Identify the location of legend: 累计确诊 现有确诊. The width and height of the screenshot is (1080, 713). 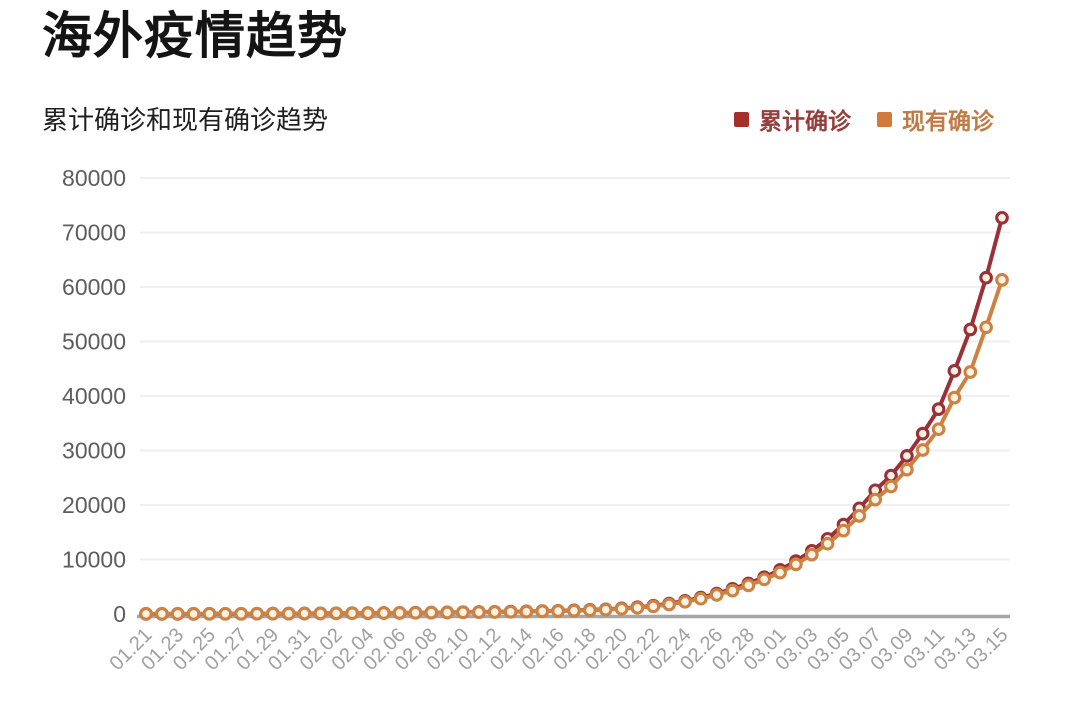
(864, 119).